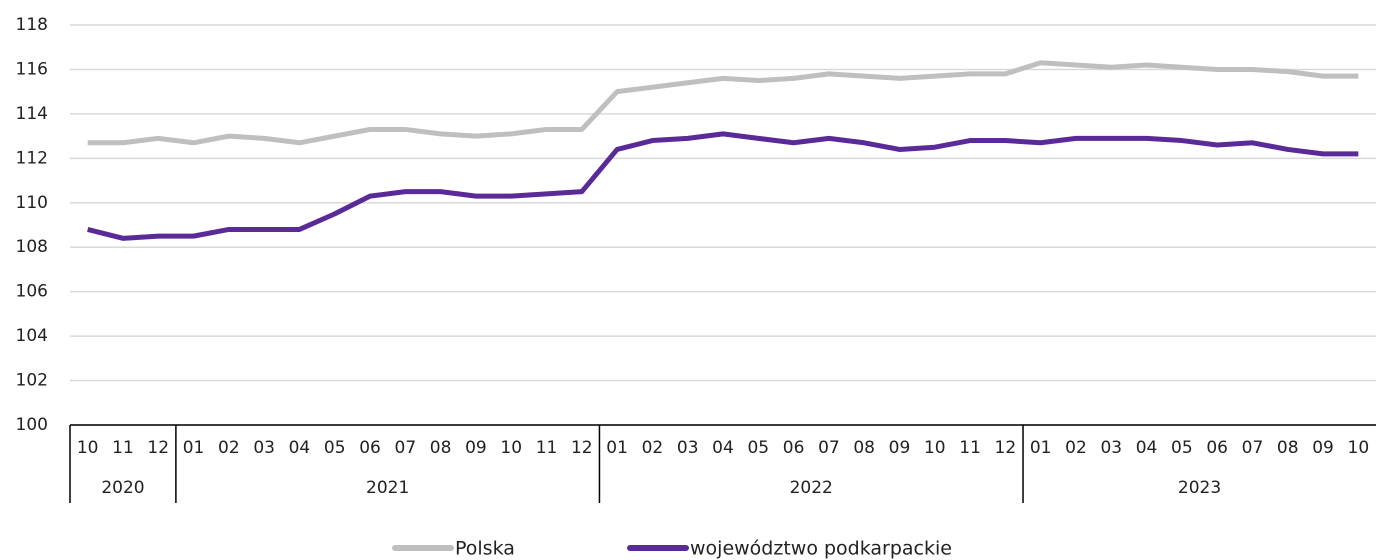  What do you see at coordinates (485, 549) in the screenshot?
I see `legend-label: Polska` at bounding box center [485, 549].